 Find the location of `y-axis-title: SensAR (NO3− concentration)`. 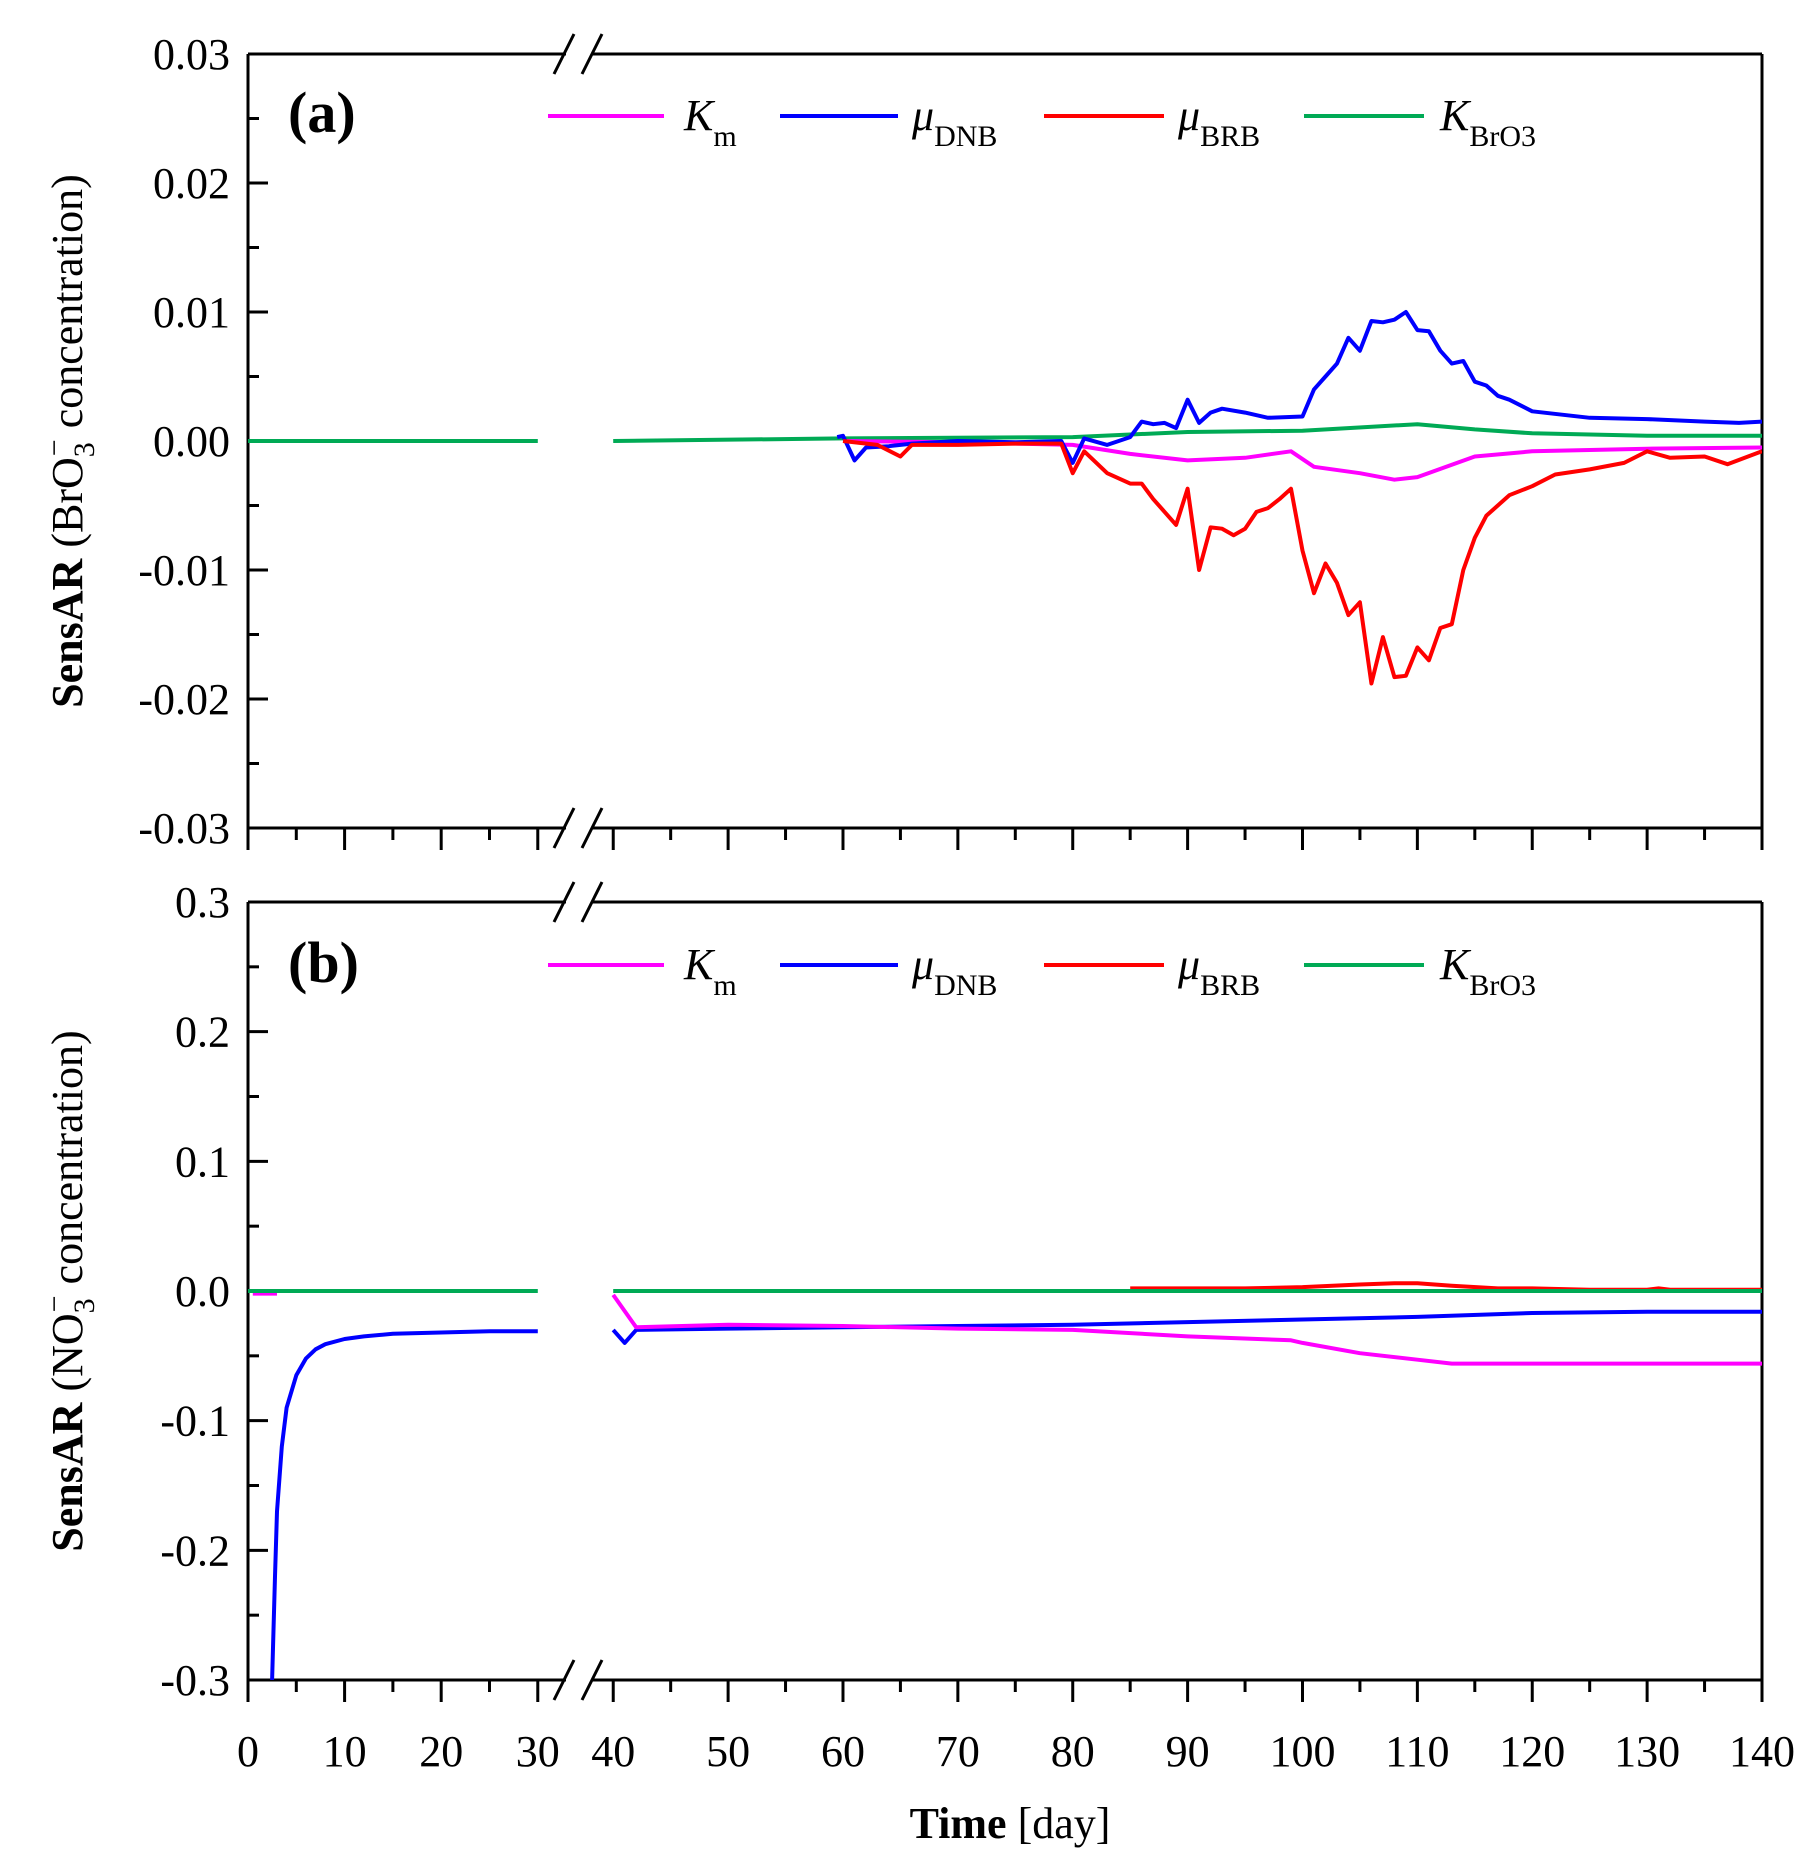

y-axis-title: SensAR (NO3− concentration) is located at coordinates (69, 1290).